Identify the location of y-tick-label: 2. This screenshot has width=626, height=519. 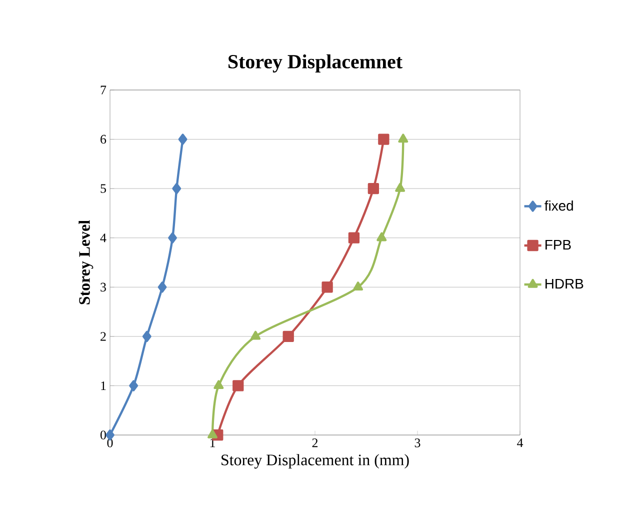
(103, 336).